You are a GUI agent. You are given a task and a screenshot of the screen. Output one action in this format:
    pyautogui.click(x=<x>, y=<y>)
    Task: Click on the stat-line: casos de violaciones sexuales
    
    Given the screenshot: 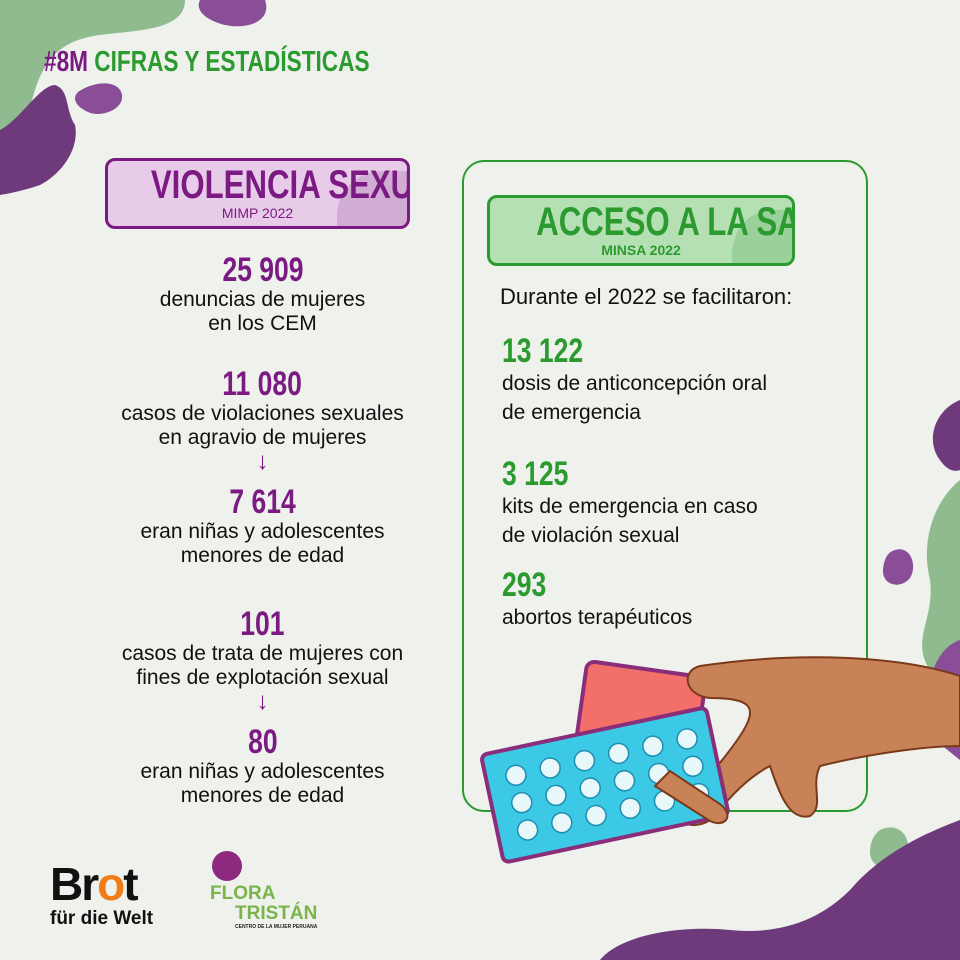 What is the action you would take?
    pyautogui.click(x=262, y=413)
    